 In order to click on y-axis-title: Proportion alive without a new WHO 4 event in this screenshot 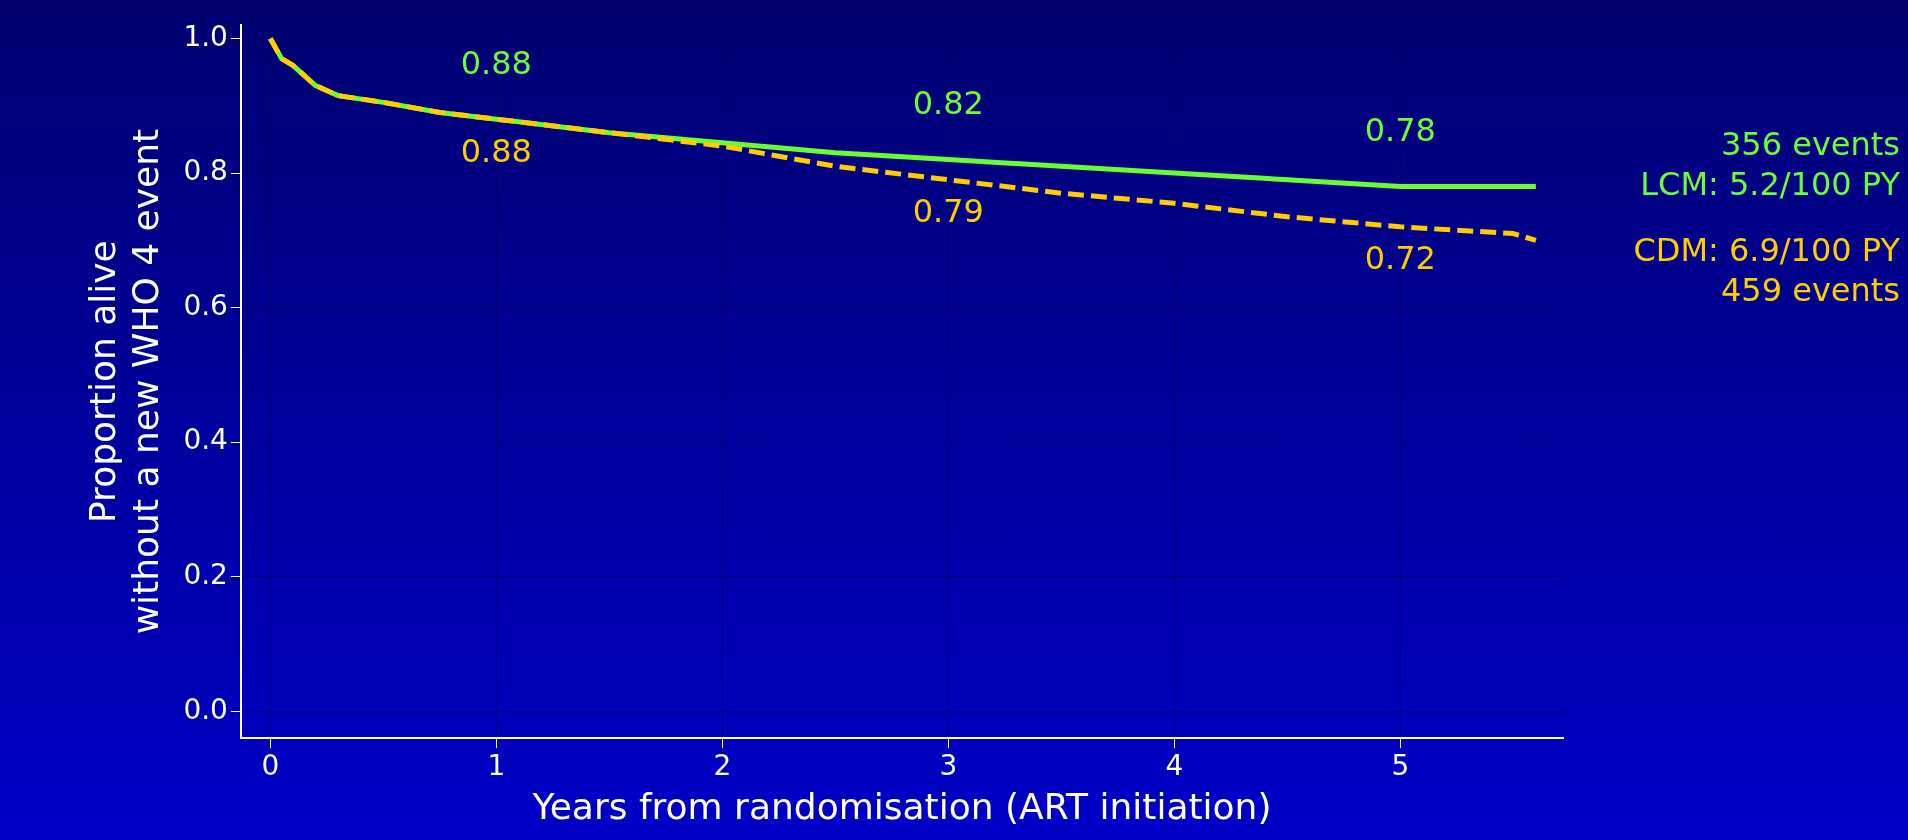, I will do `click(124, 381)`.